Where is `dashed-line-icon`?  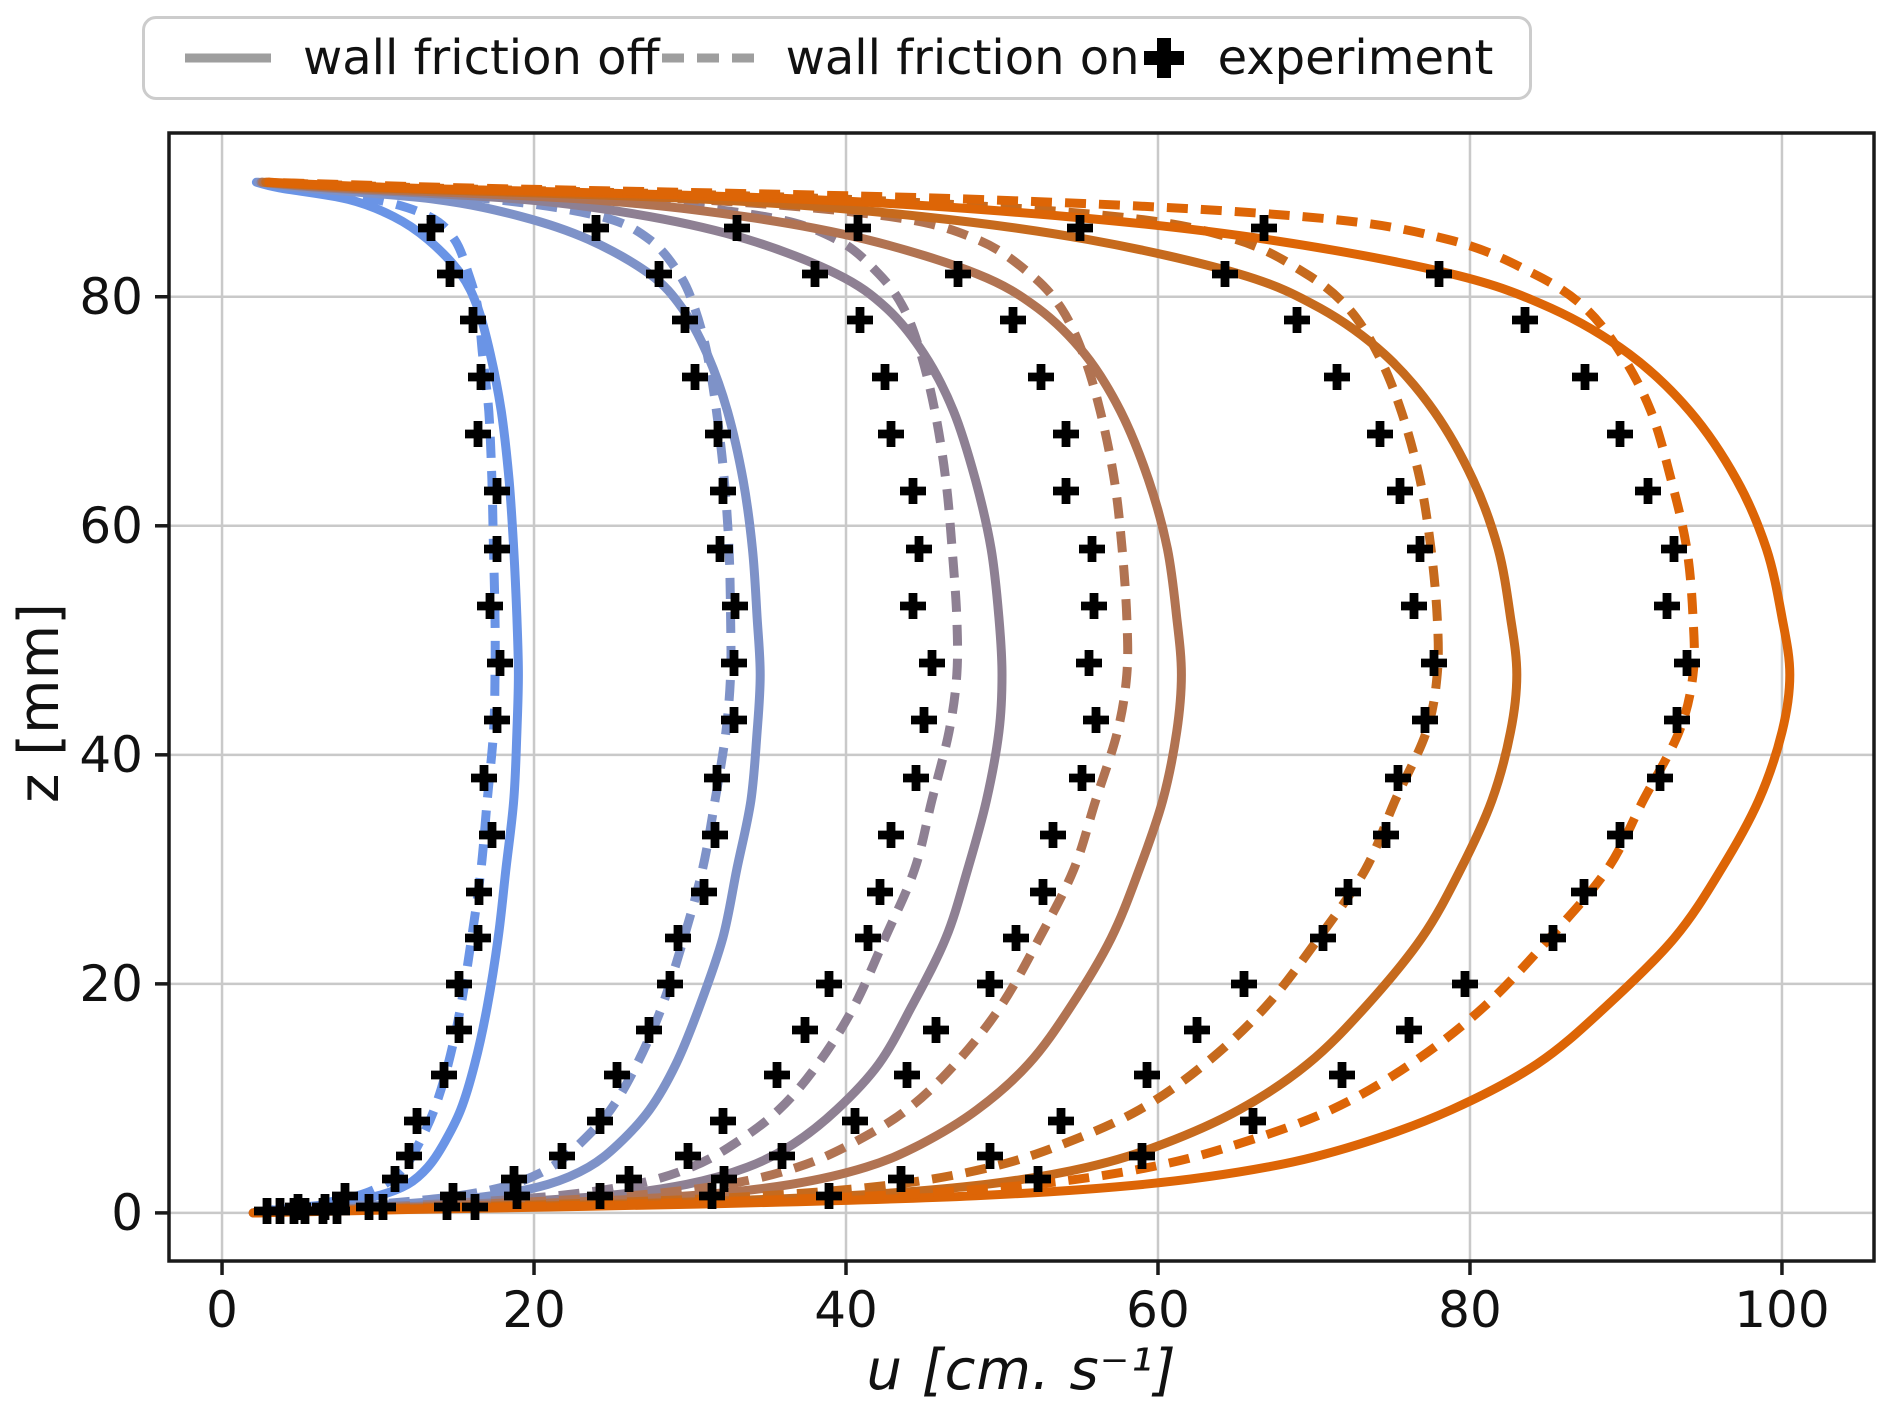 dashed-line-icon is located at coordinates (707, 58).